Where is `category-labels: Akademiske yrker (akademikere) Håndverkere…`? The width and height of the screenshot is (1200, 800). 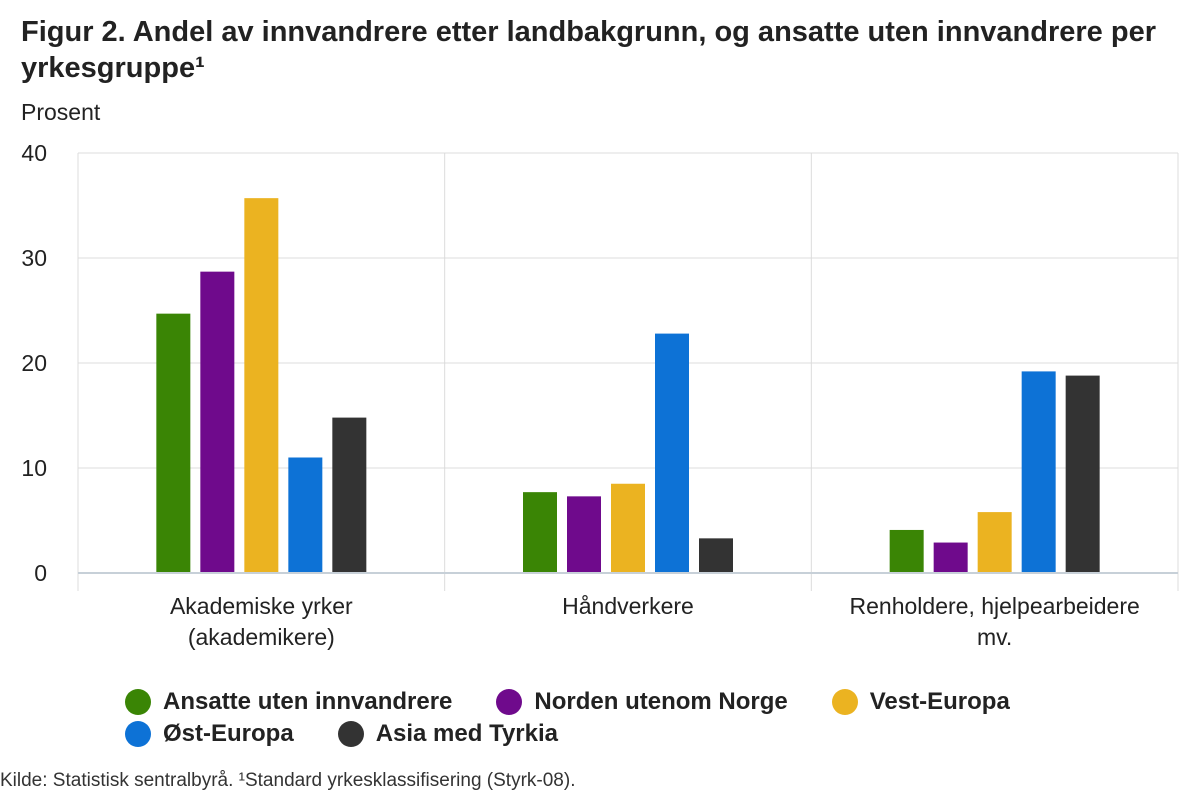
category-labels: Akademiske yrker (akademikere) Håndverkere… is located at coordinates (655, 621).